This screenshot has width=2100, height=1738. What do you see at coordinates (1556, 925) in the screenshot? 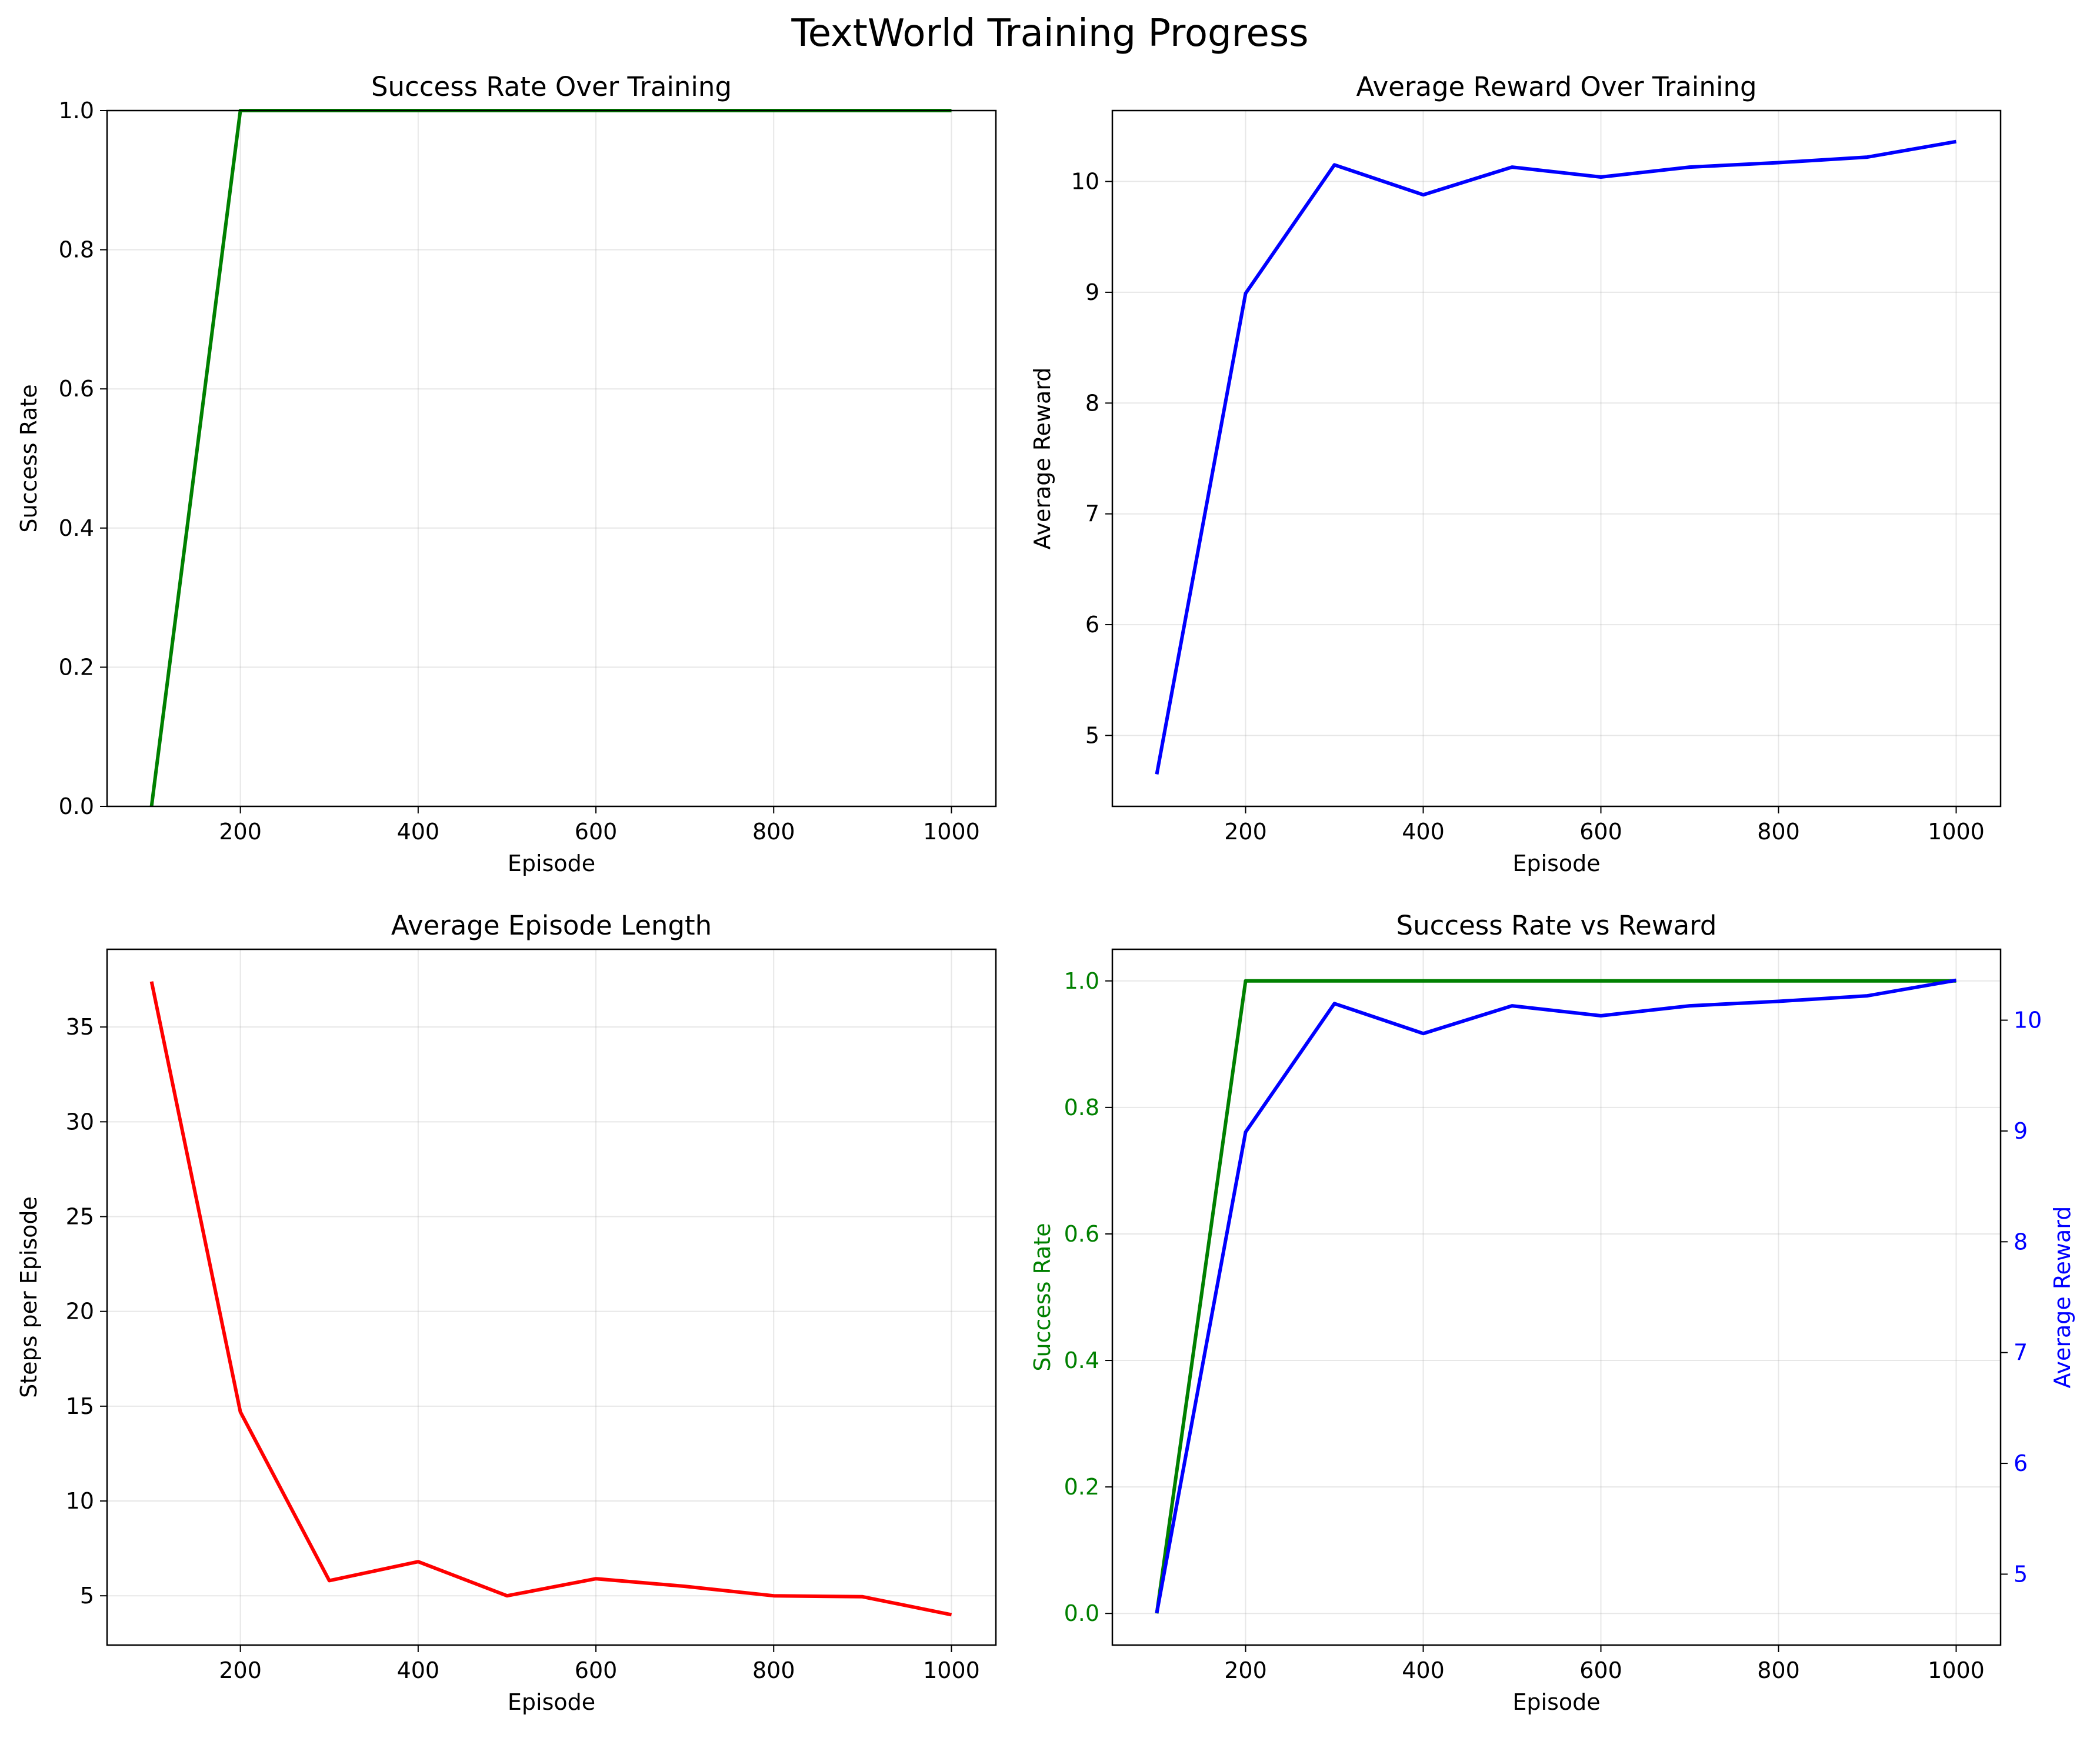
I see `chart-title: Success Rate vs Reward` at bounding box center [1556, 925].